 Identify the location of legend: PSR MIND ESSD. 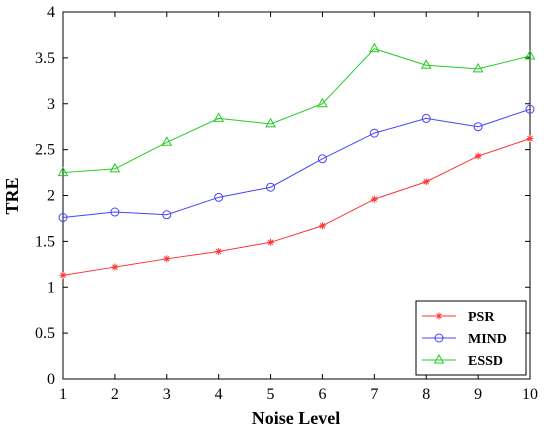
(471, 338).